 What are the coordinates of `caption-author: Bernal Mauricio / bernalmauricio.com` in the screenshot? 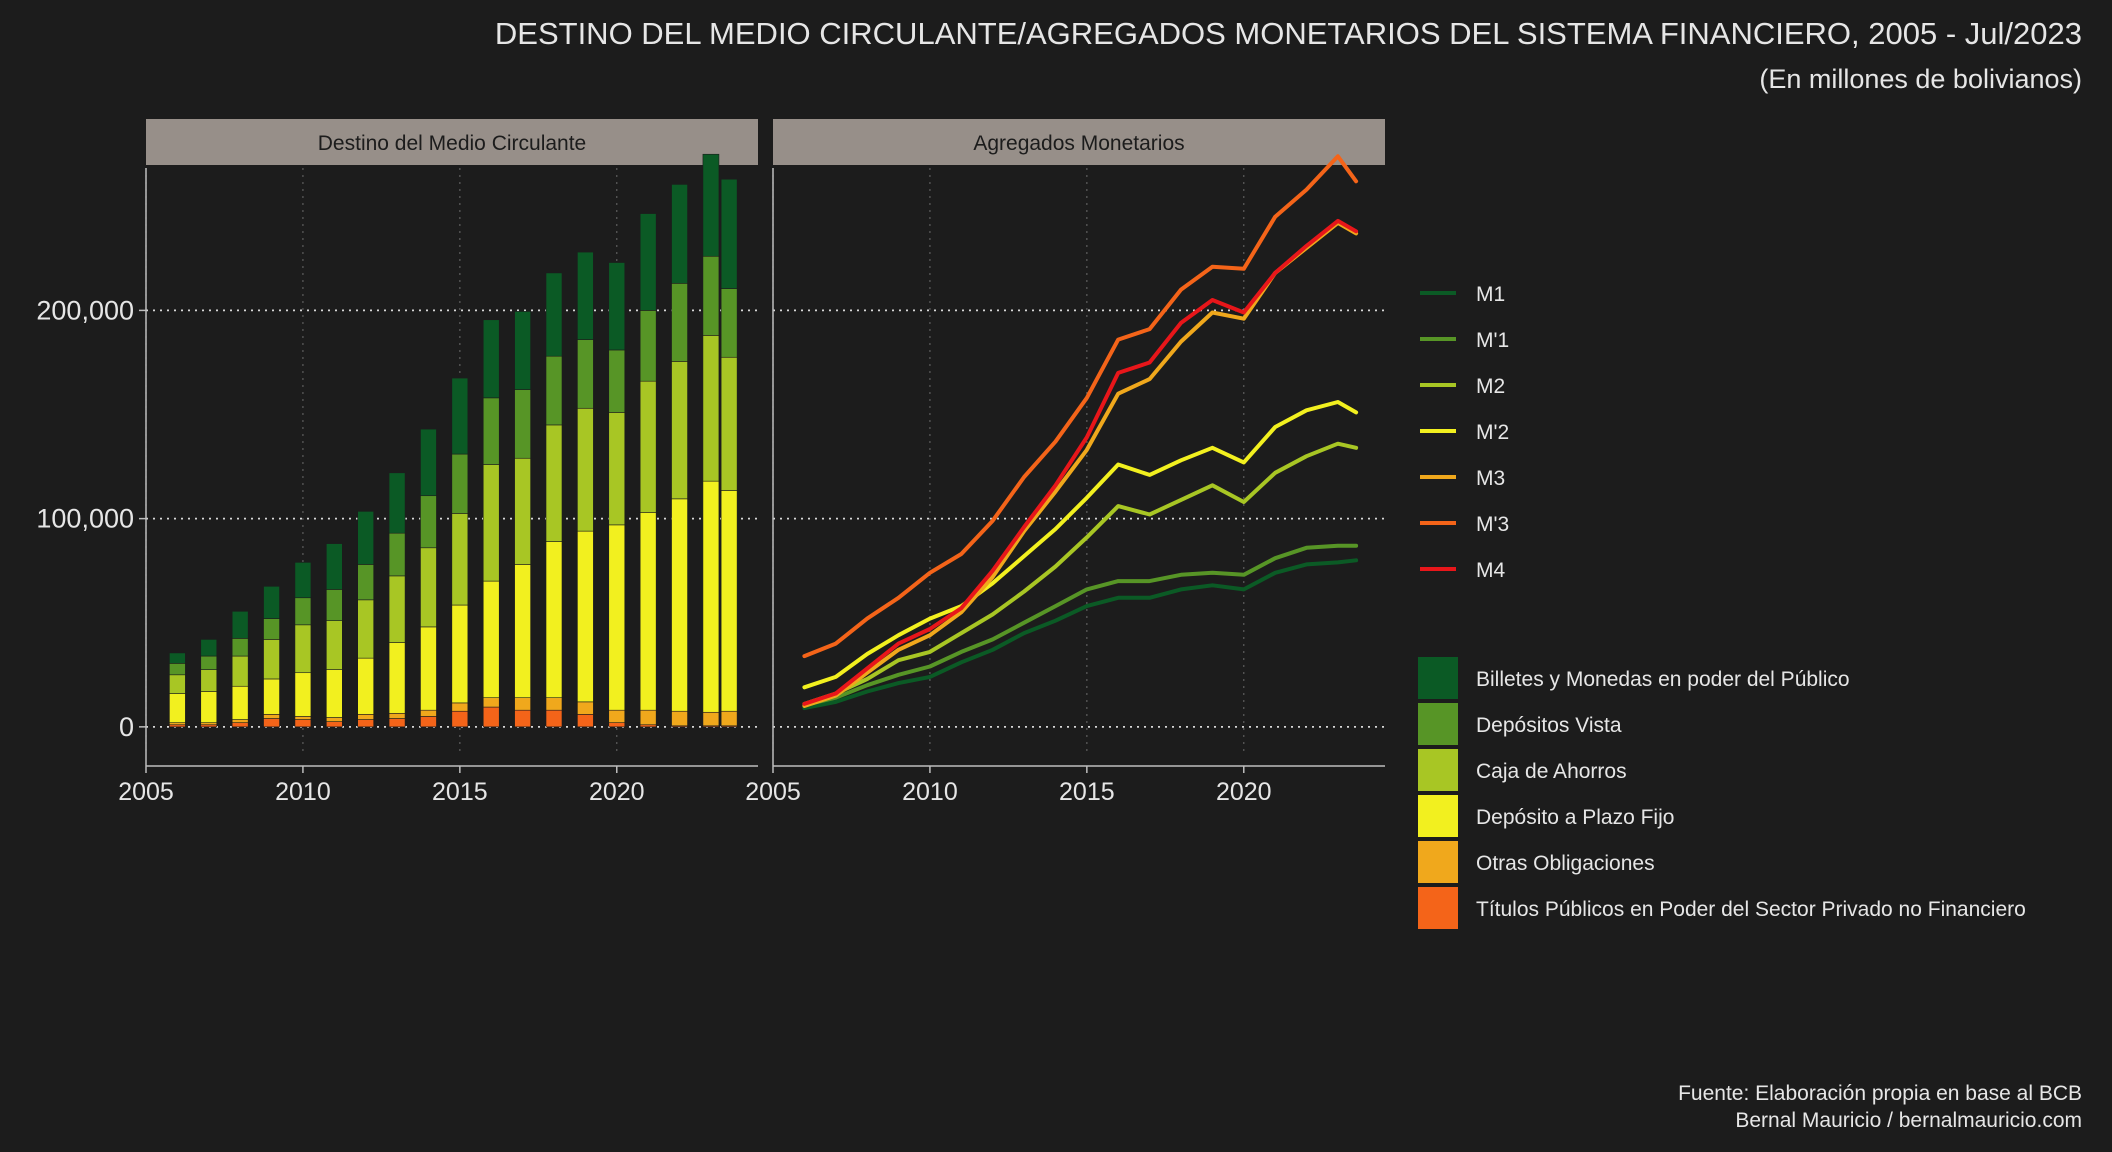 It's located at (1908, 1120).